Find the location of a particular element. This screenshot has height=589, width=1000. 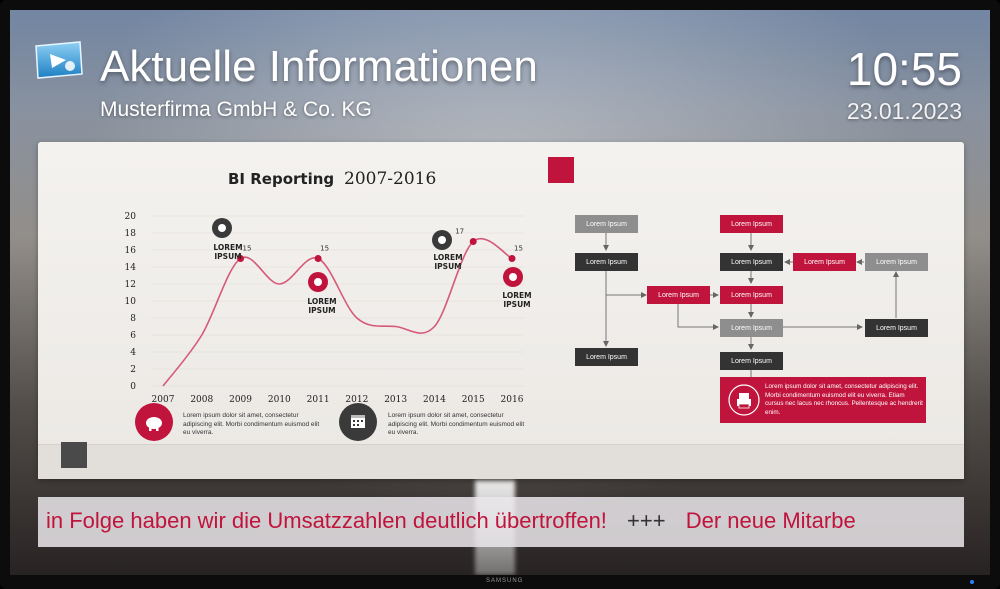

x-tick-label: 2012 is located at coordinates (356, 400).